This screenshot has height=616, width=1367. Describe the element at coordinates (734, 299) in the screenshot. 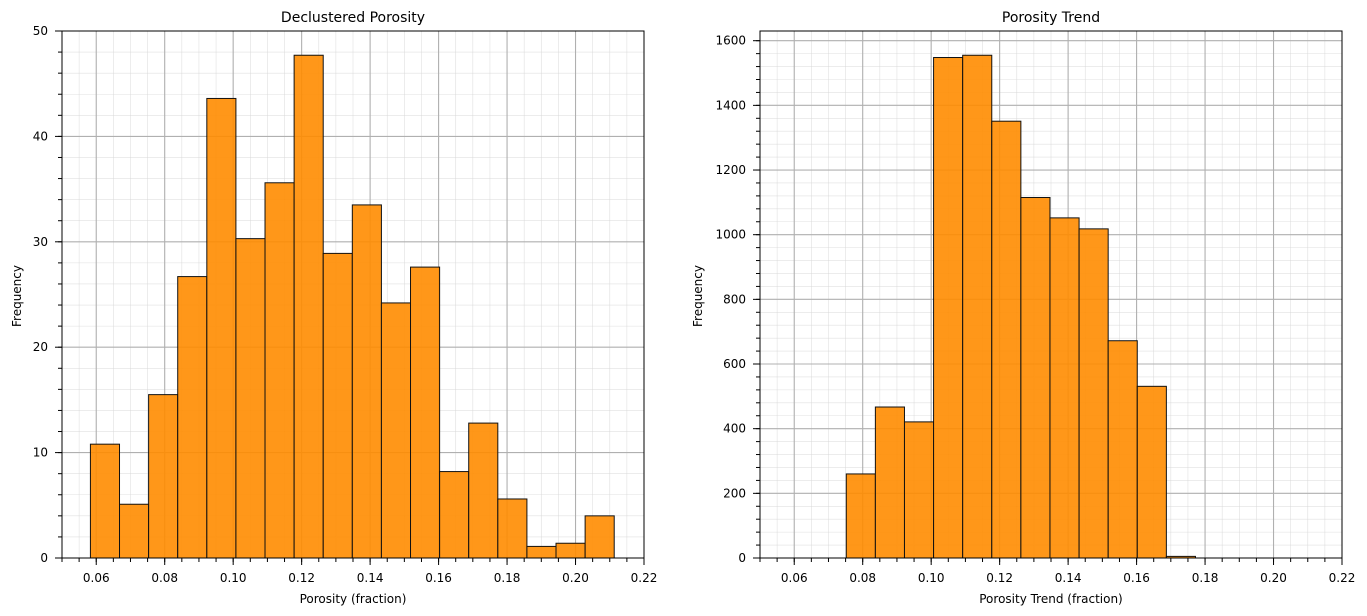

I see `y-tick-label: 800` at that location.